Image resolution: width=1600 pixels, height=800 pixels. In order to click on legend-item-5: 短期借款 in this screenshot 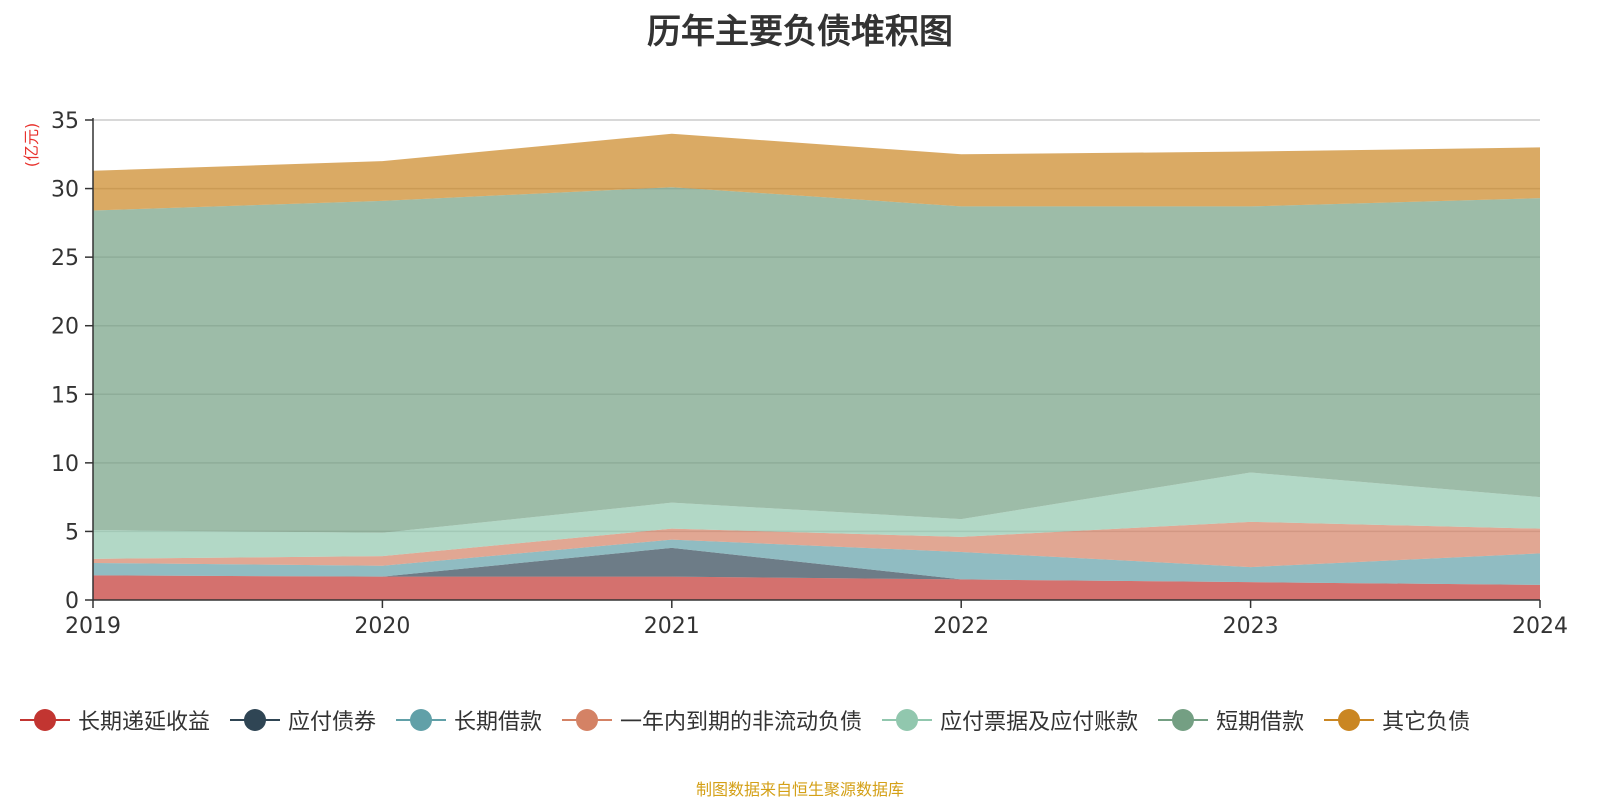, I will do `click(1231, 720)`.